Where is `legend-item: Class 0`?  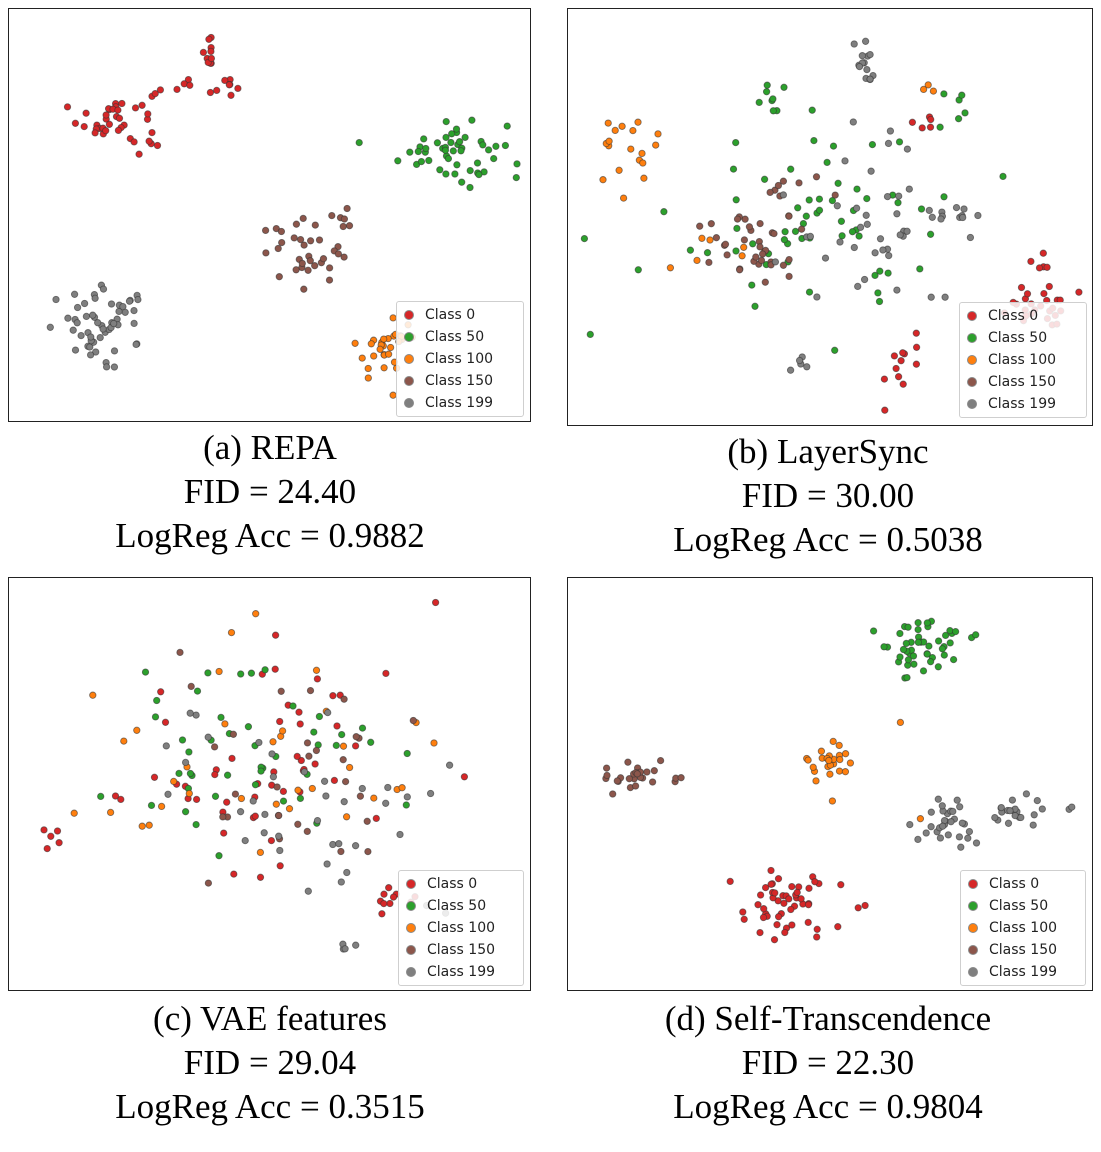
legend-item: Class 0 is located at coordinates (1024, 884).